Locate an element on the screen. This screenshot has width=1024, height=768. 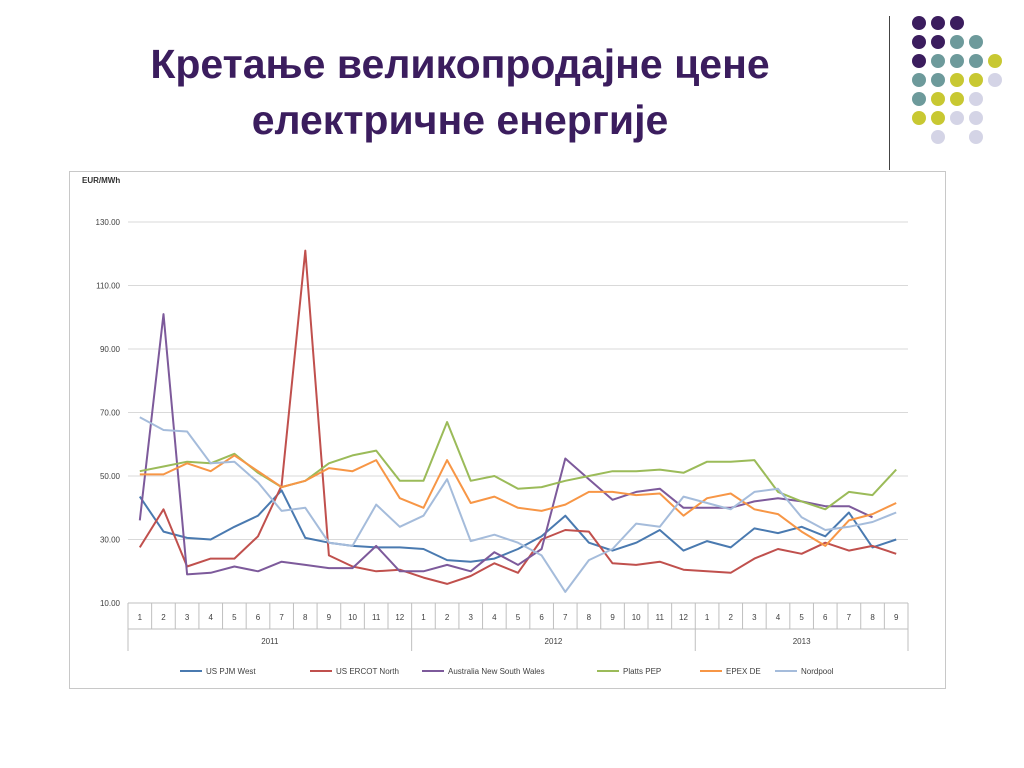
y-tick-label: 50.00 is located at coordinates (110, 476).